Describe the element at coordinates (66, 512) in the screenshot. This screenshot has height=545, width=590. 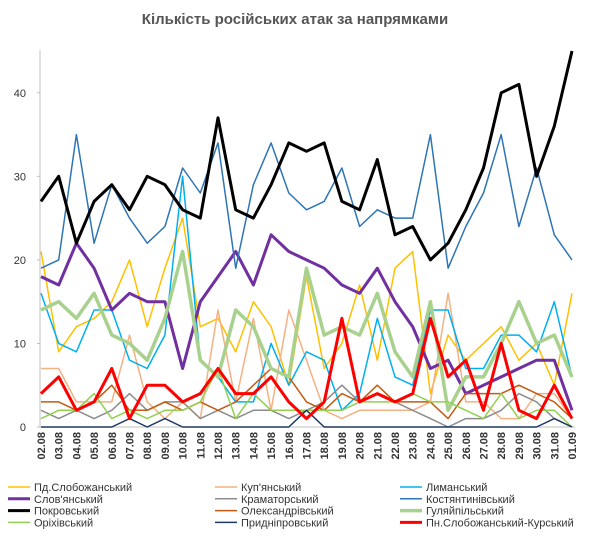
I see `legend-label: Покровський` at that location.